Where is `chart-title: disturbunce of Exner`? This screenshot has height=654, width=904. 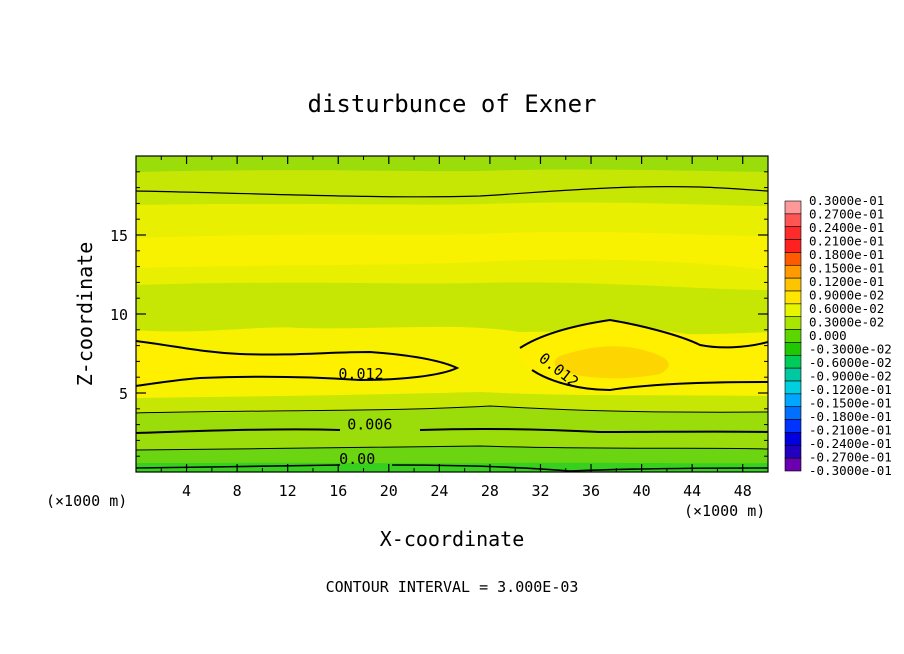
chart-title: disturbunce of Exner is located at coordinates (452, 104).